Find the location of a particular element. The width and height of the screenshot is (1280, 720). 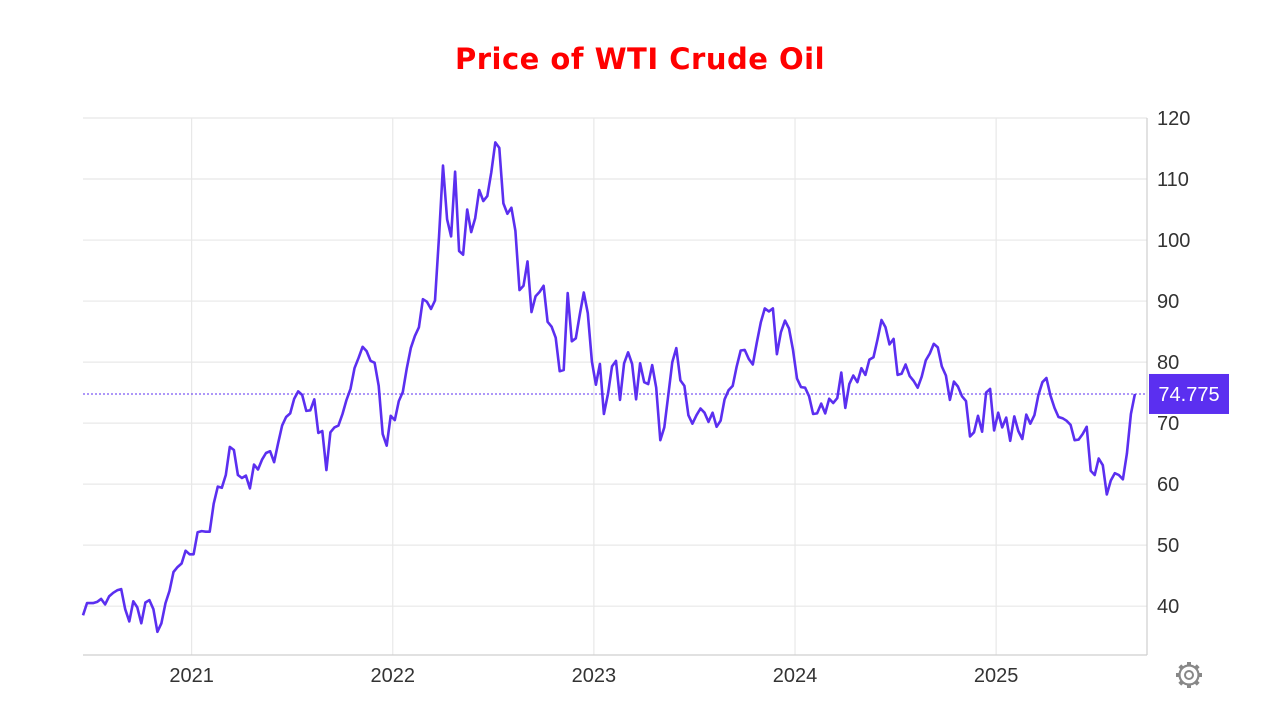

x-tick-label: 2024 is located at coordinates (795, 676).